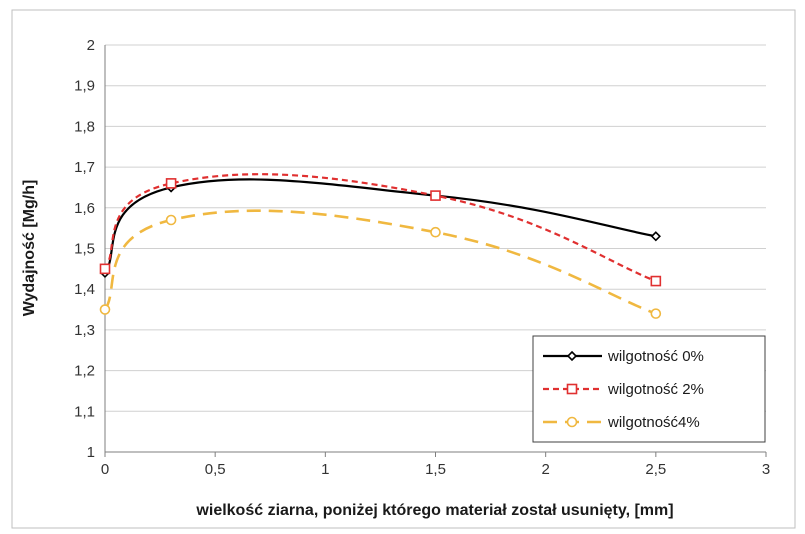 Image resolution: width=805 pixels, height=534 pixels. I want to click on y-tick-label: 1,5, so click(84, 249).